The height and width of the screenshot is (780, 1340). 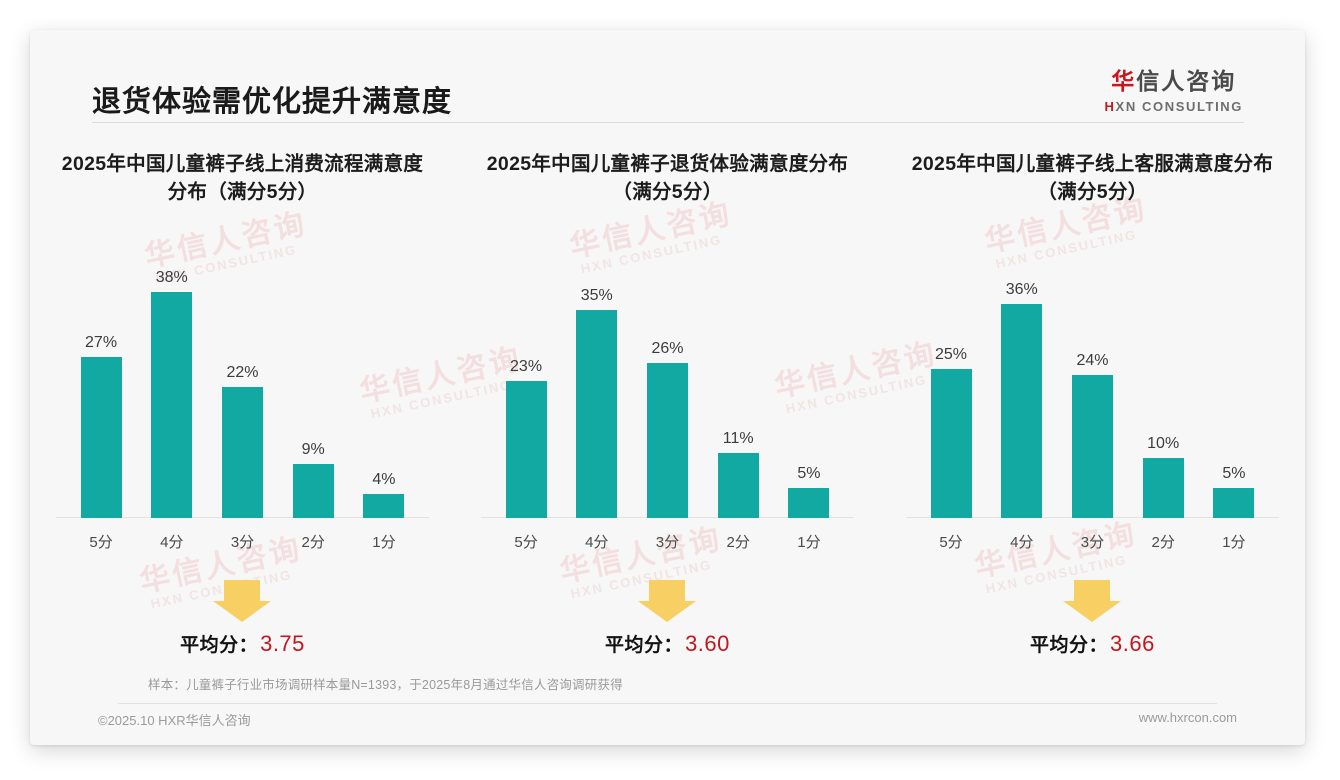 I want to click on header-divider, so click(x=668, y=122).